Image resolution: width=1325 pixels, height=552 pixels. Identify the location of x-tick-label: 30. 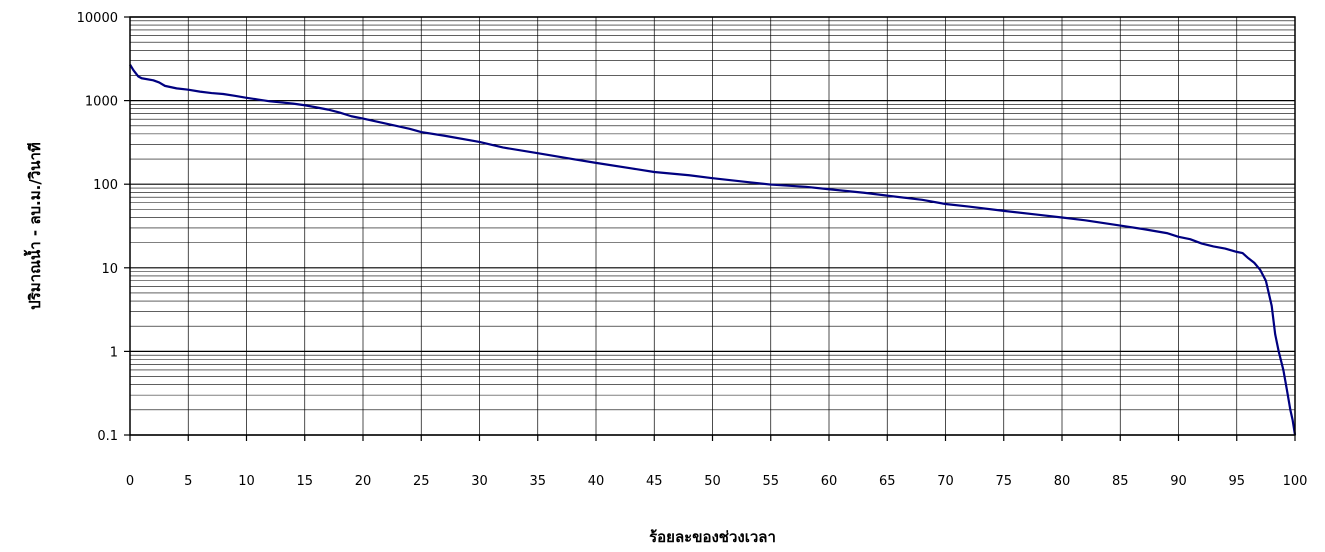
(479, 481).